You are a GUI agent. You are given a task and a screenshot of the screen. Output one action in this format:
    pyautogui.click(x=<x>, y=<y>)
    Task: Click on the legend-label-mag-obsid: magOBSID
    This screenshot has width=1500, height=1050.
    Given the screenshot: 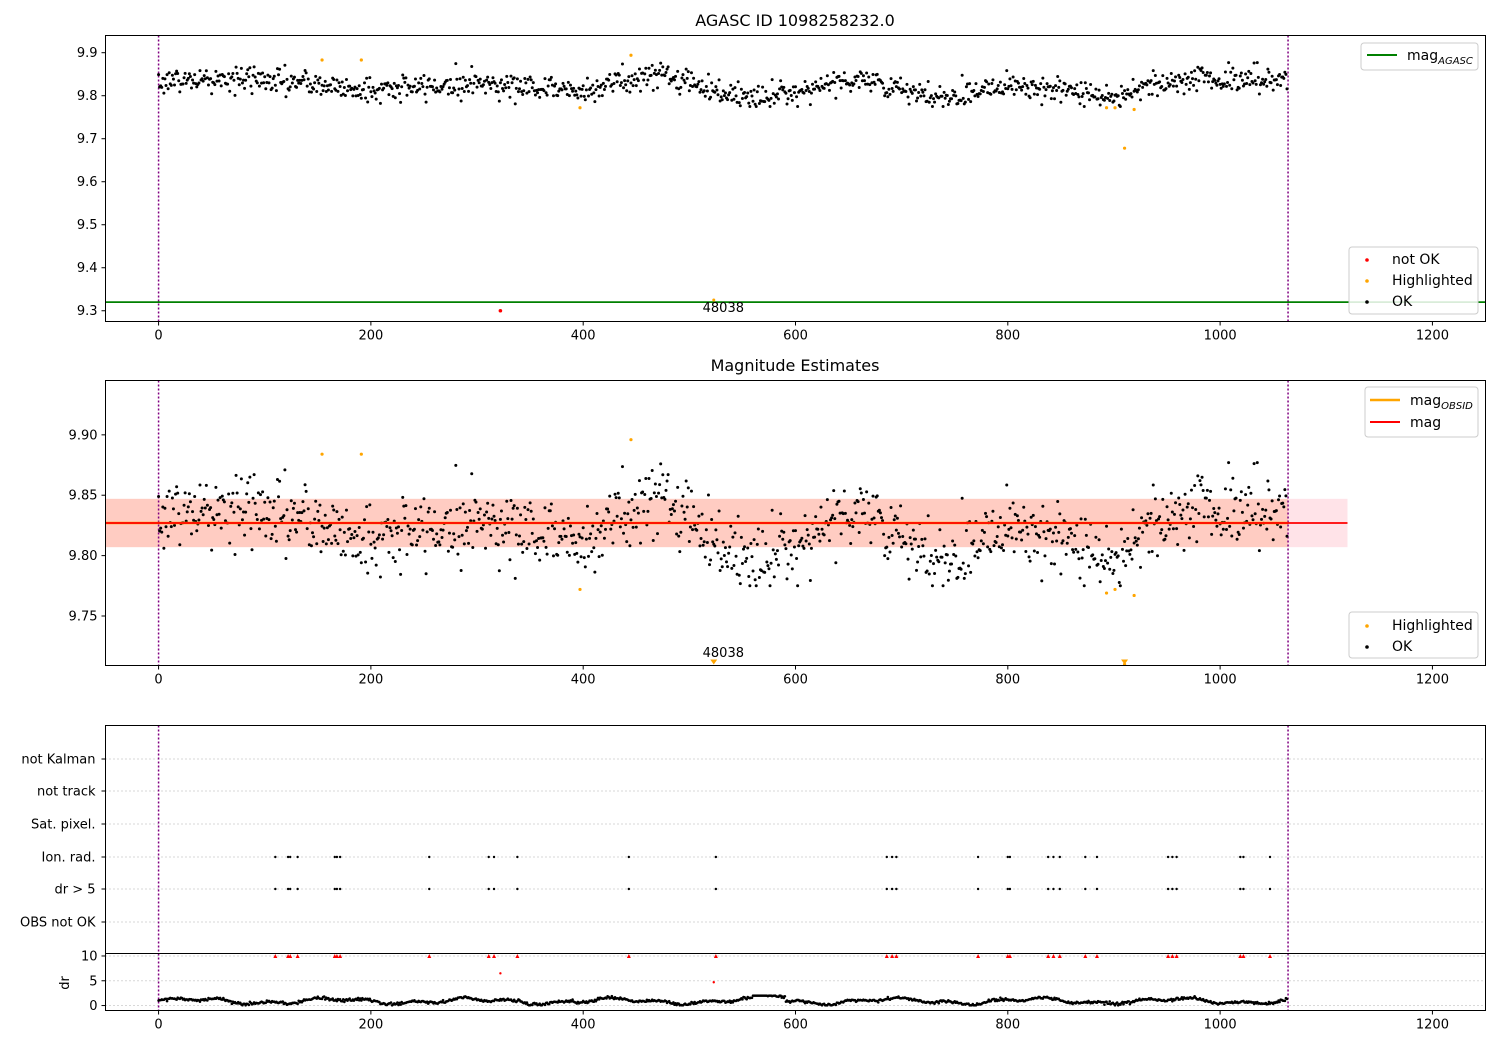 What is the action you would take?
    pyautogui.click(x=1441, y=402)
    